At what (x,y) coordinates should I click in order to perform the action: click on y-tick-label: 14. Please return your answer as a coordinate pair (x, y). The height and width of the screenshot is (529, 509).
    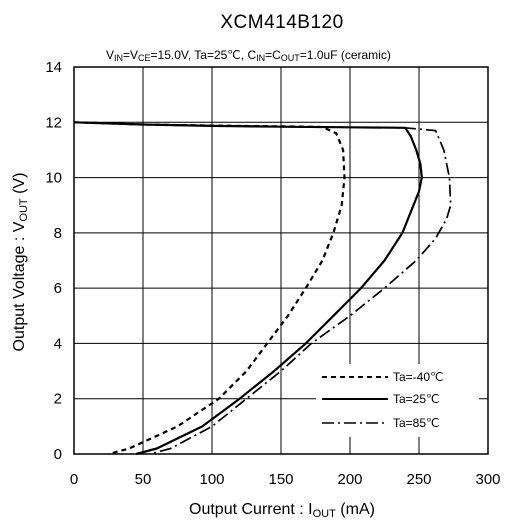
    Looking at the image, I should click on (53, 67).